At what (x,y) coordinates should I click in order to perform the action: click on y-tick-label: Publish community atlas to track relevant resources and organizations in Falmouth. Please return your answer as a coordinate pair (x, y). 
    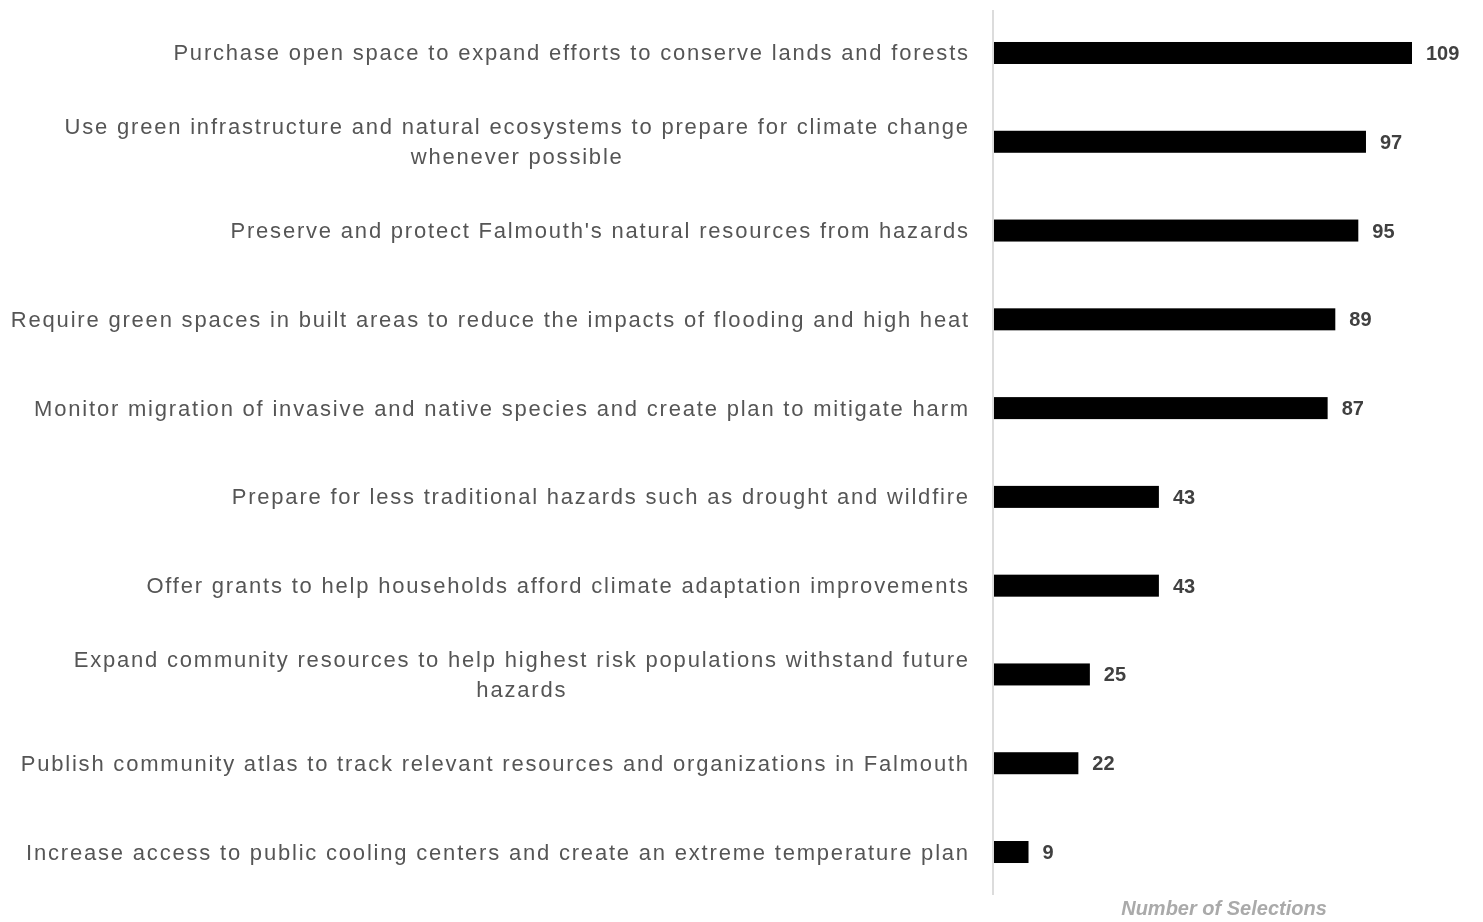
    Looking at the image, I should click on (495, 763).